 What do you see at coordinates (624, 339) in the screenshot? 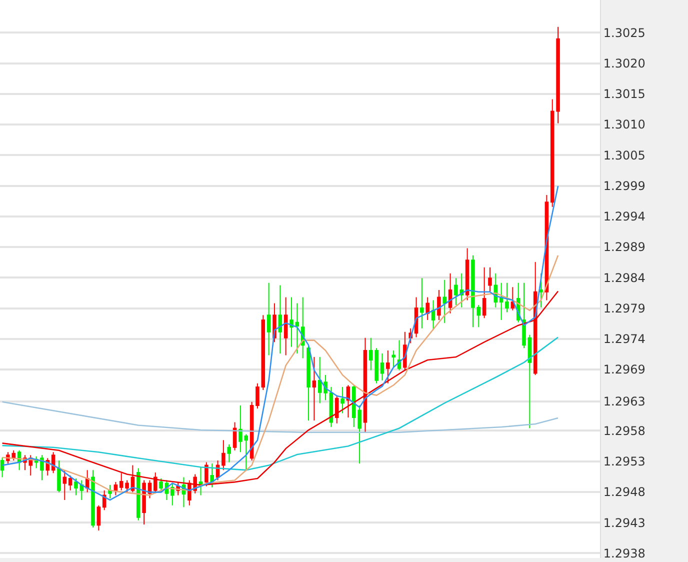
I see `y-tick-label: 1.2974` at bounding box center [624, 339].